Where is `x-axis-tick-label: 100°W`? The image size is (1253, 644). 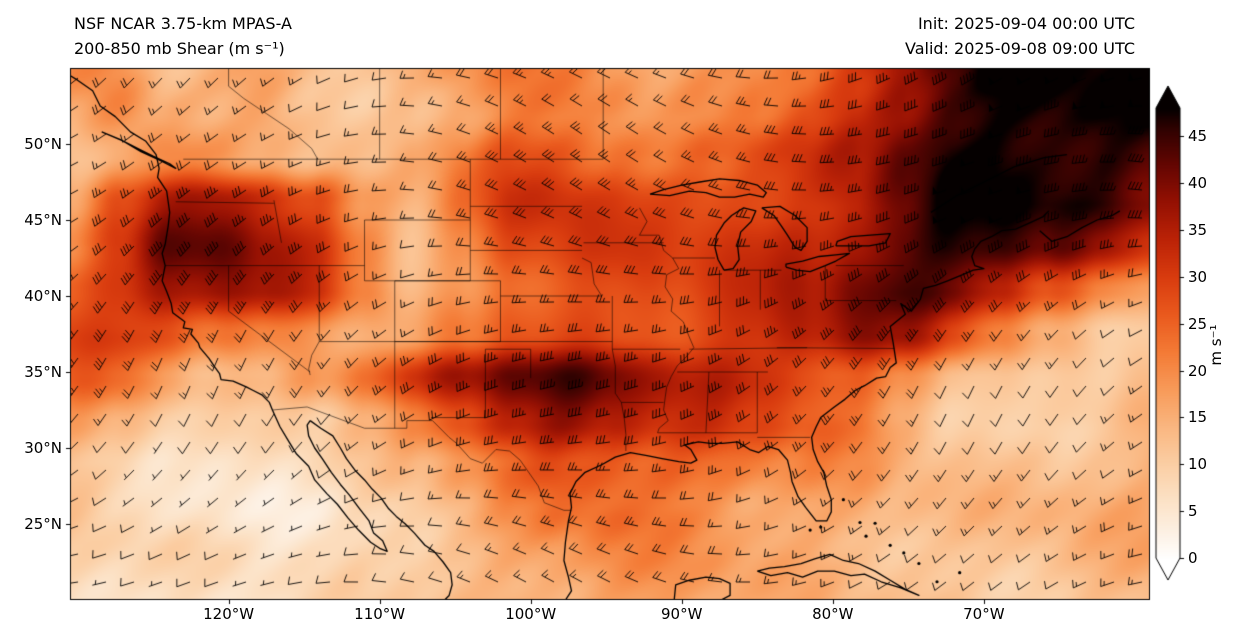 x-axis-tick-label: 100°W is located at coordinates (531, 614).